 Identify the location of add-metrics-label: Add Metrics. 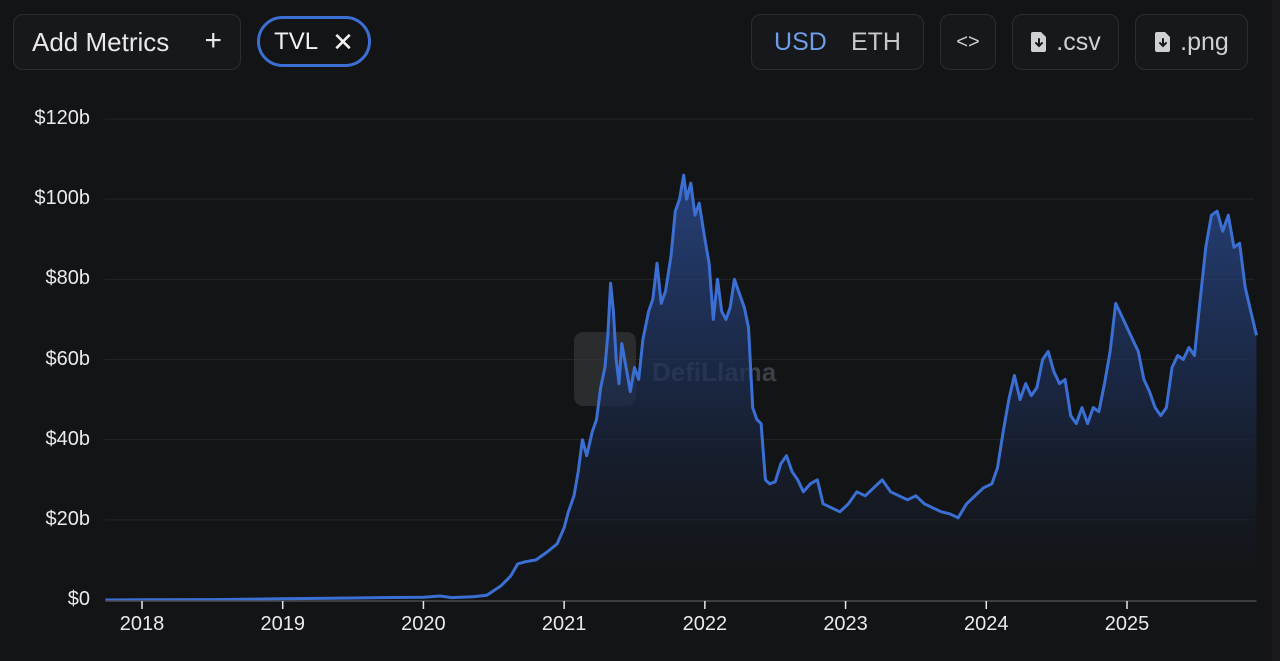
(101, 41).